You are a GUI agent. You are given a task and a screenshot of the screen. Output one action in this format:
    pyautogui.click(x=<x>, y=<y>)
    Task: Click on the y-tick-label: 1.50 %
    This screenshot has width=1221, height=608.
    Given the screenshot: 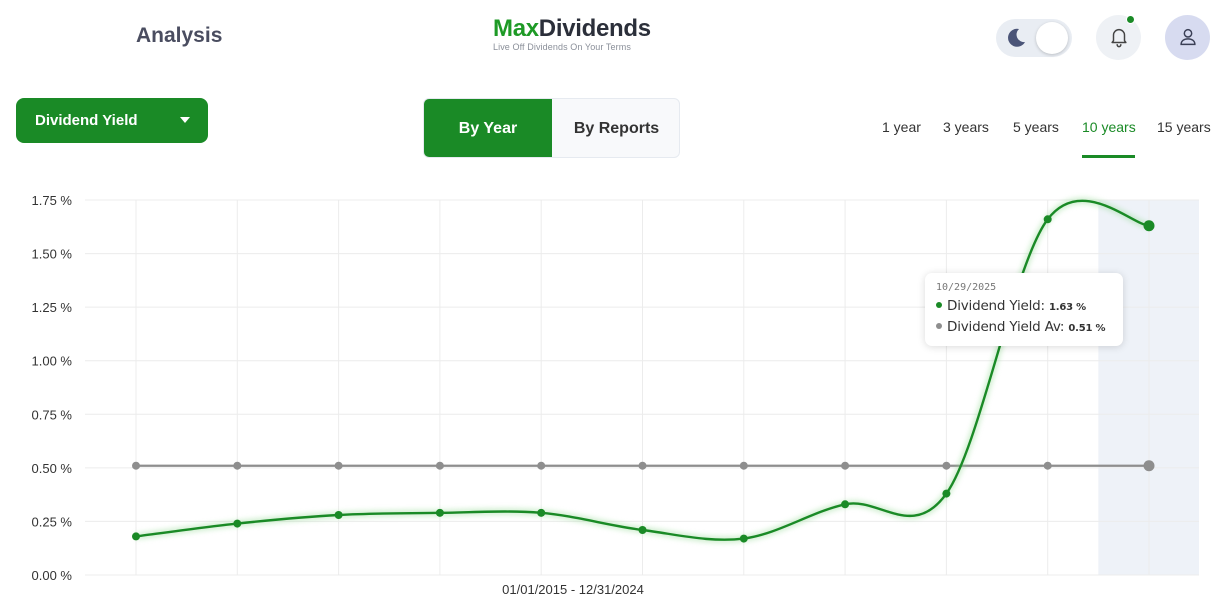 What is the action you would take?
    pyautogui.click(x=52, y=254)
    